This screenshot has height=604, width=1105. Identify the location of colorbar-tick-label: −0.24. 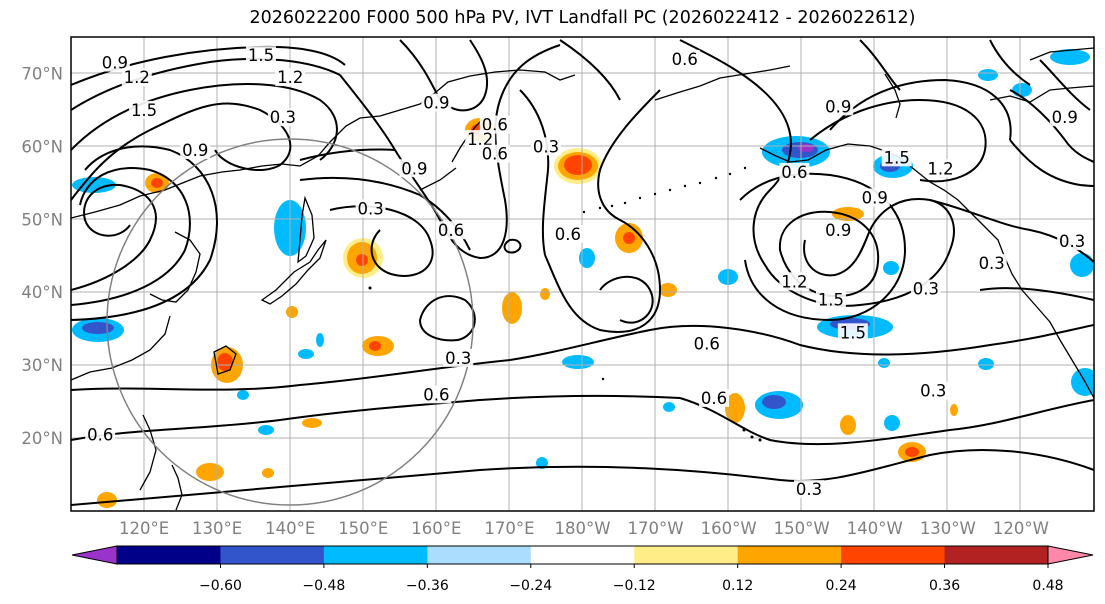
(530, 586).